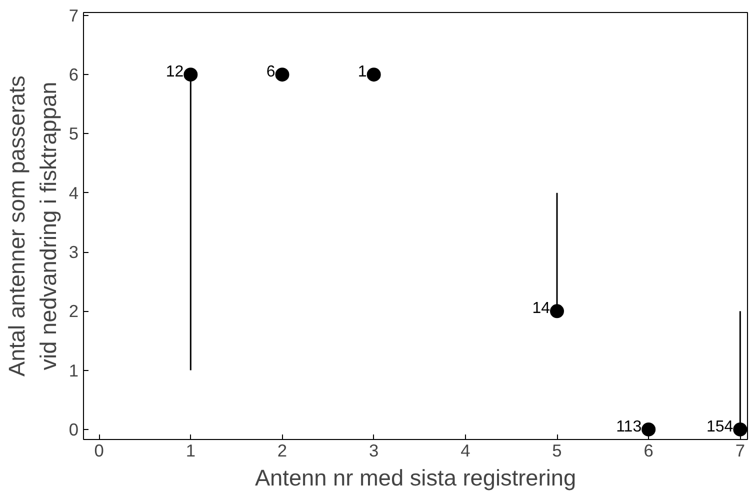  What do you see at coordinates (649, 450) in the screenshot?
I see `x-tick-label: 6` at bounding box center [649, 450].